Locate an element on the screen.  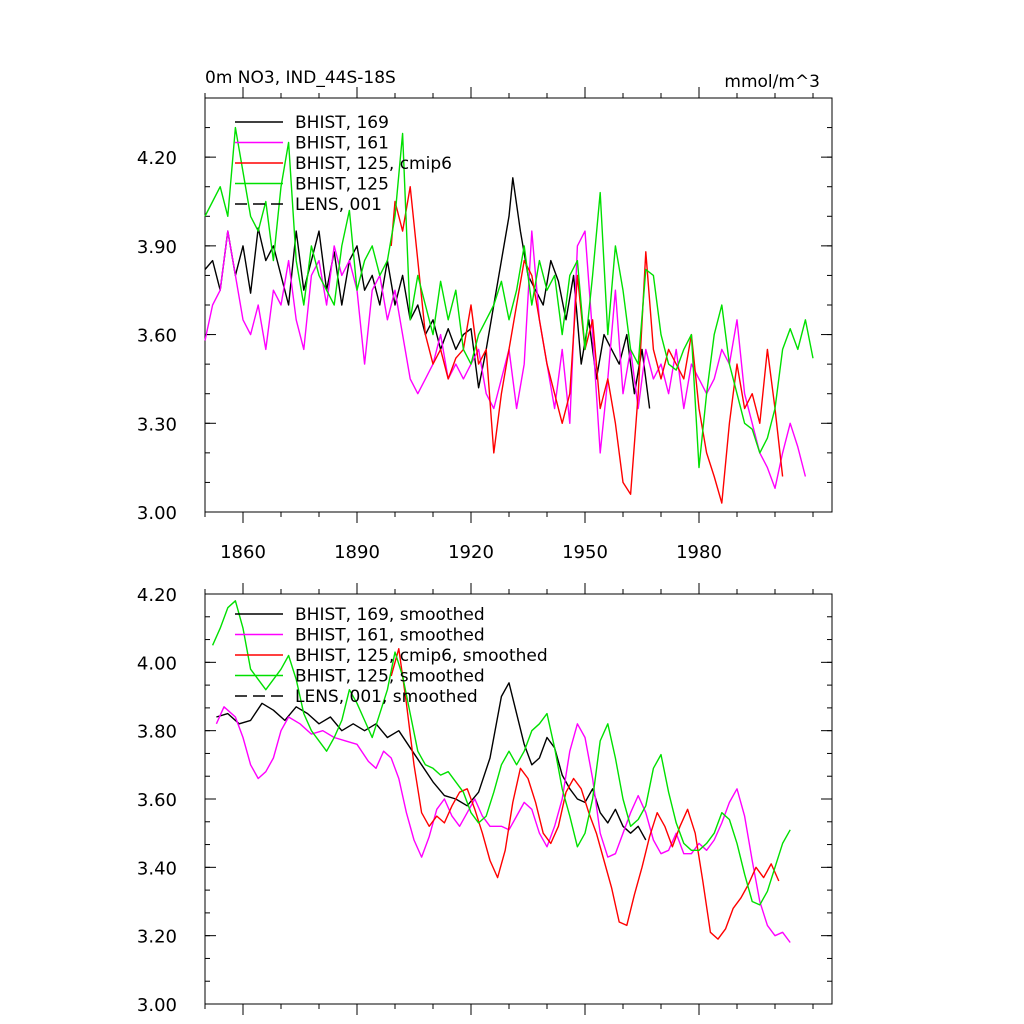
x-tick-label: 1860 is located at coordinates (243, 552).